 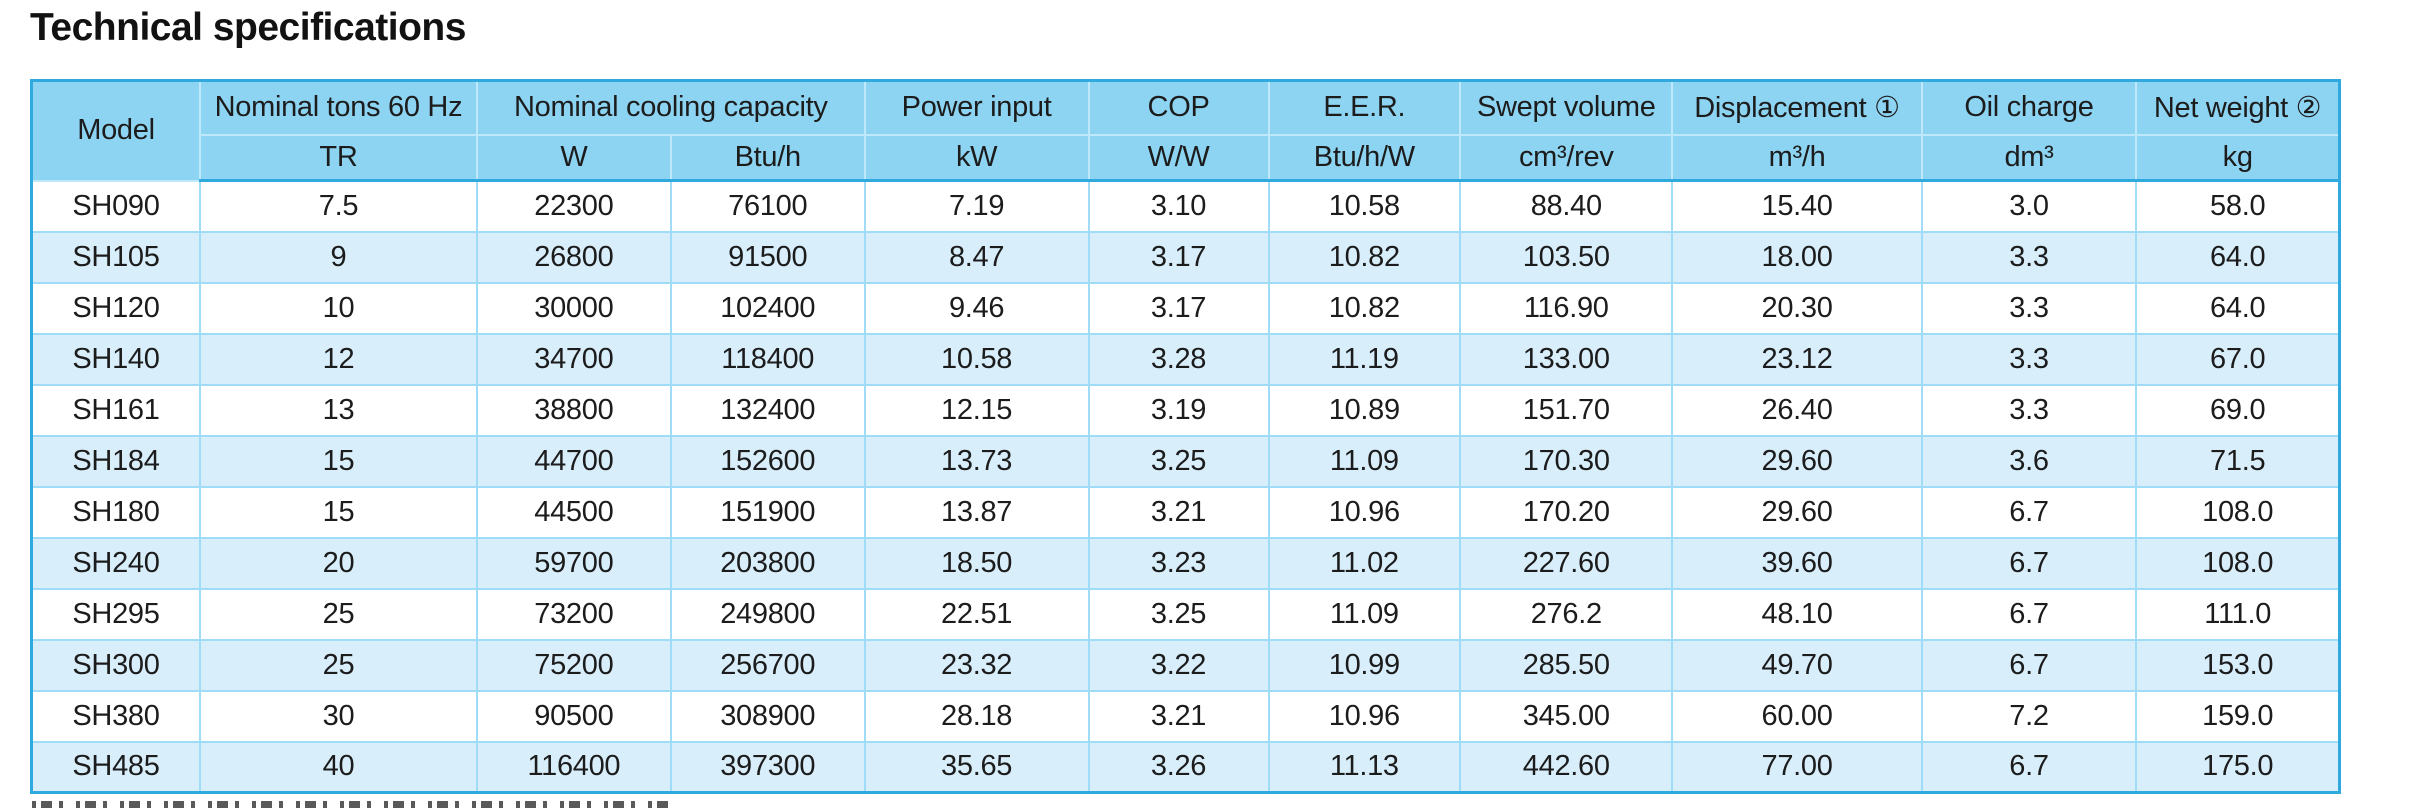 What do you see at coordinates (767, 461) in the screenshot?
I see `value-cell: 152600` at bounding box center [767, 461].